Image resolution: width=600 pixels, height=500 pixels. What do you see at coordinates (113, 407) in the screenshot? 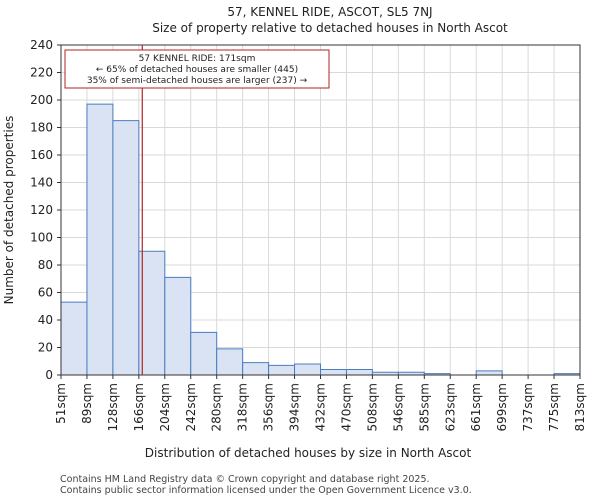
I see `x-tick-label: 128sqm` at bounding box center [113, 407].